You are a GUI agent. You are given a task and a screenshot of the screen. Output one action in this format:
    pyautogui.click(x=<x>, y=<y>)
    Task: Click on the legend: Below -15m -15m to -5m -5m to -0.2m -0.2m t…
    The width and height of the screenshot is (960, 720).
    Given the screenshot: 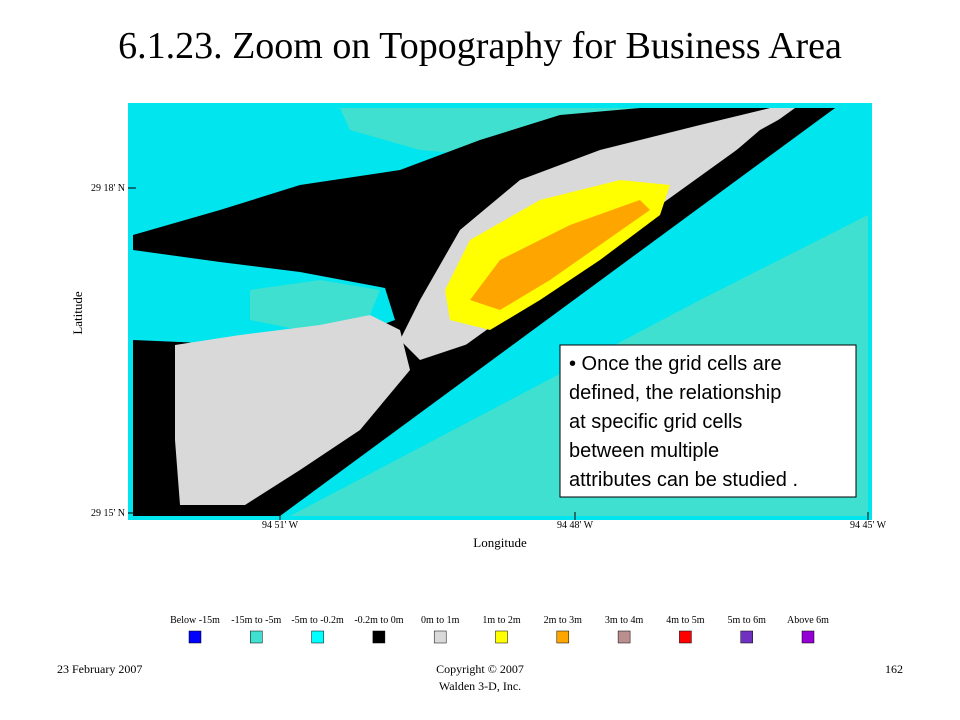 What is the action you would take?
    pyautogui.click(x=499, y=629)
    